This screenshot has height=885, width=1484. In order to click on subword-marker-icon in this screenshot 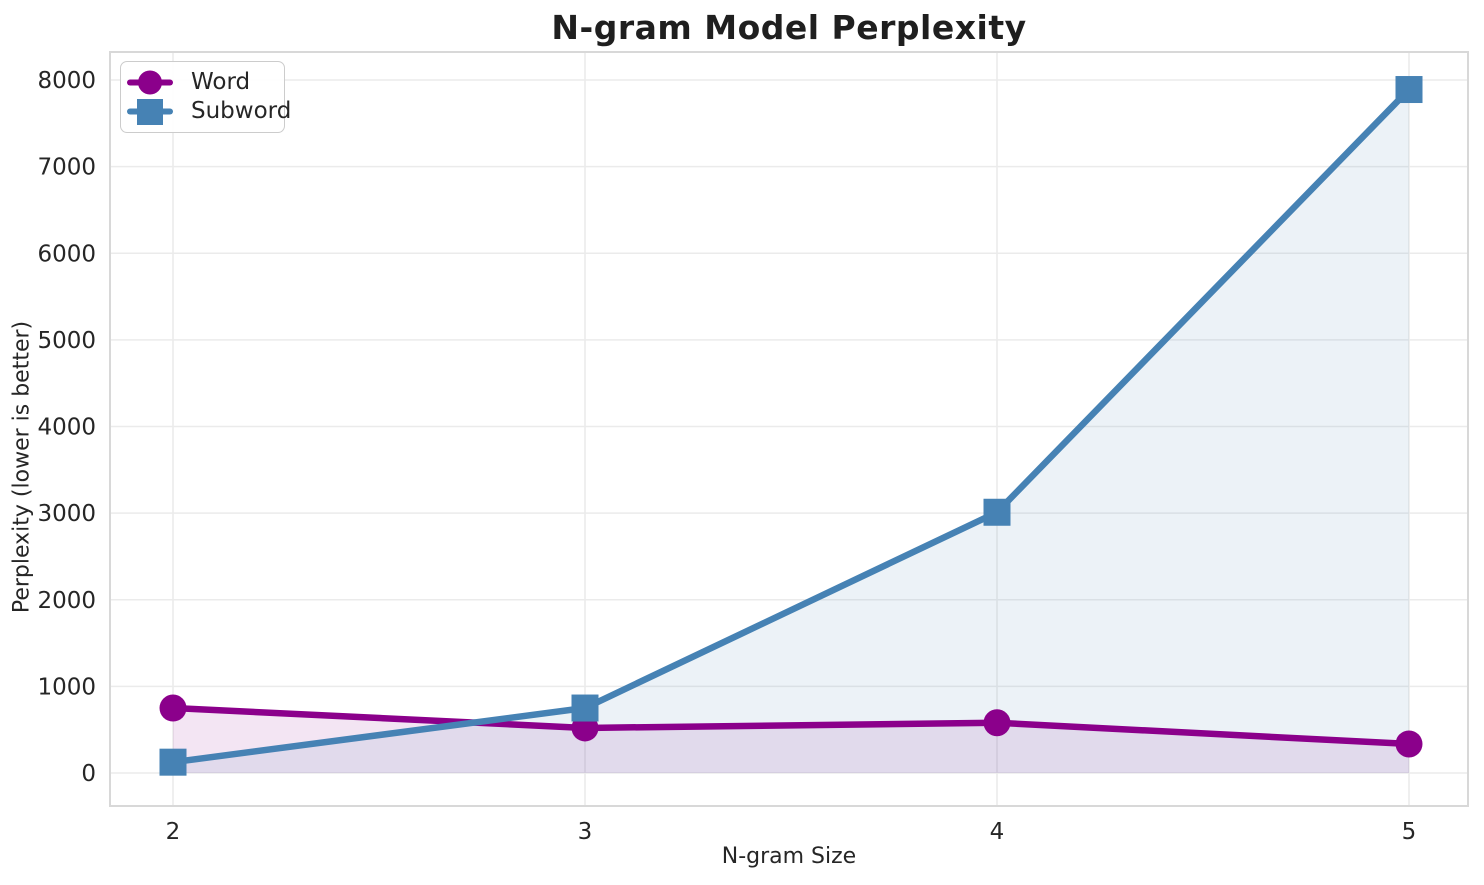, I will do `click(150, 112)`.